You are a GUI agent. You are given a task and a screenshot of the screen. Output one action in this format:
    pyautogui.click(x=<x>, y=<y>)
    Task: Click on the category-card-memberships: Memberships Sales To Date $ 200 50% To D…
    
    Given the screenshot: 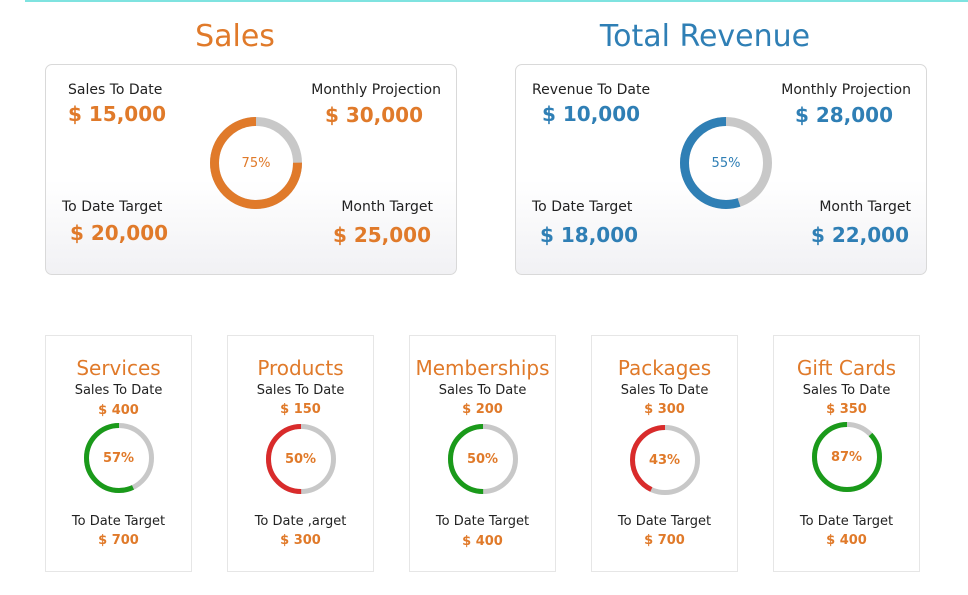 What is the action you would take?
    pyautogui.click(x=482, y=453)
    